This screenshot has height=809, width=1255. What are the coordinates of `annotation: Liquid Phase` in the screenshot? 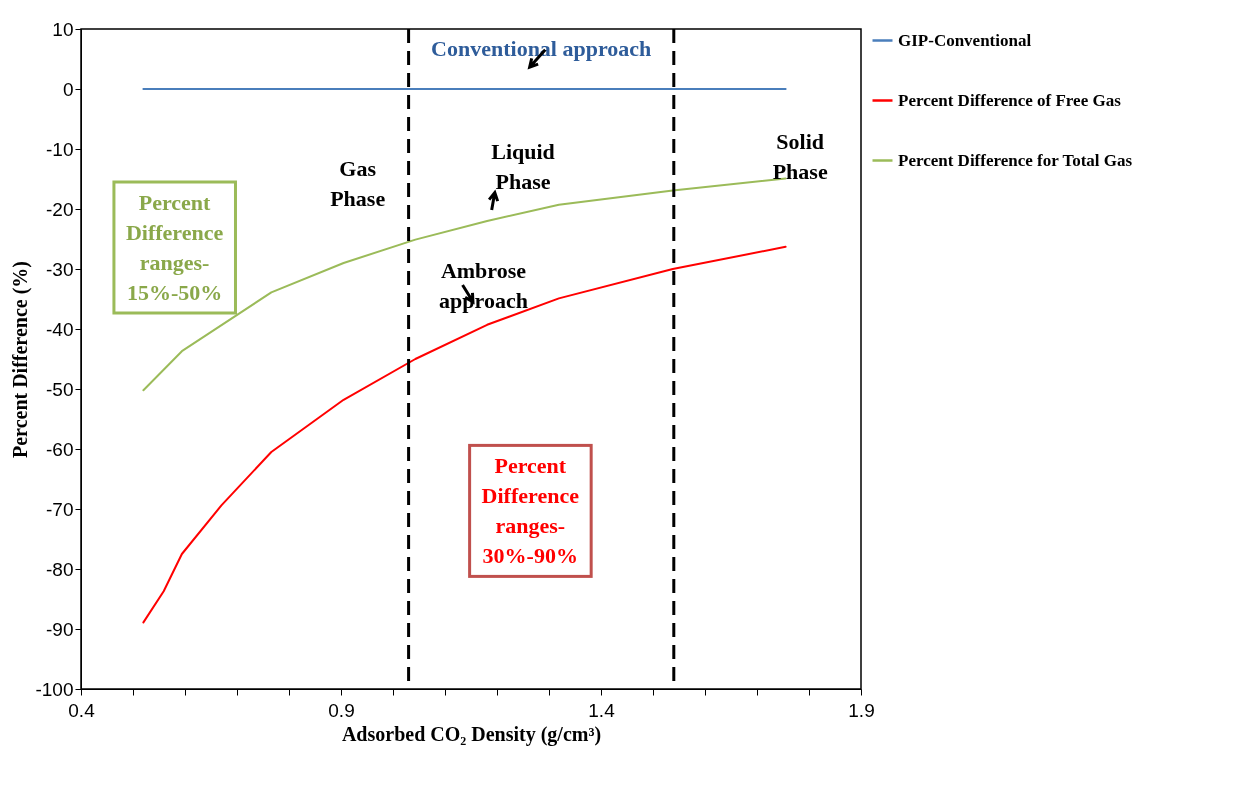 It's located at (523, 166).